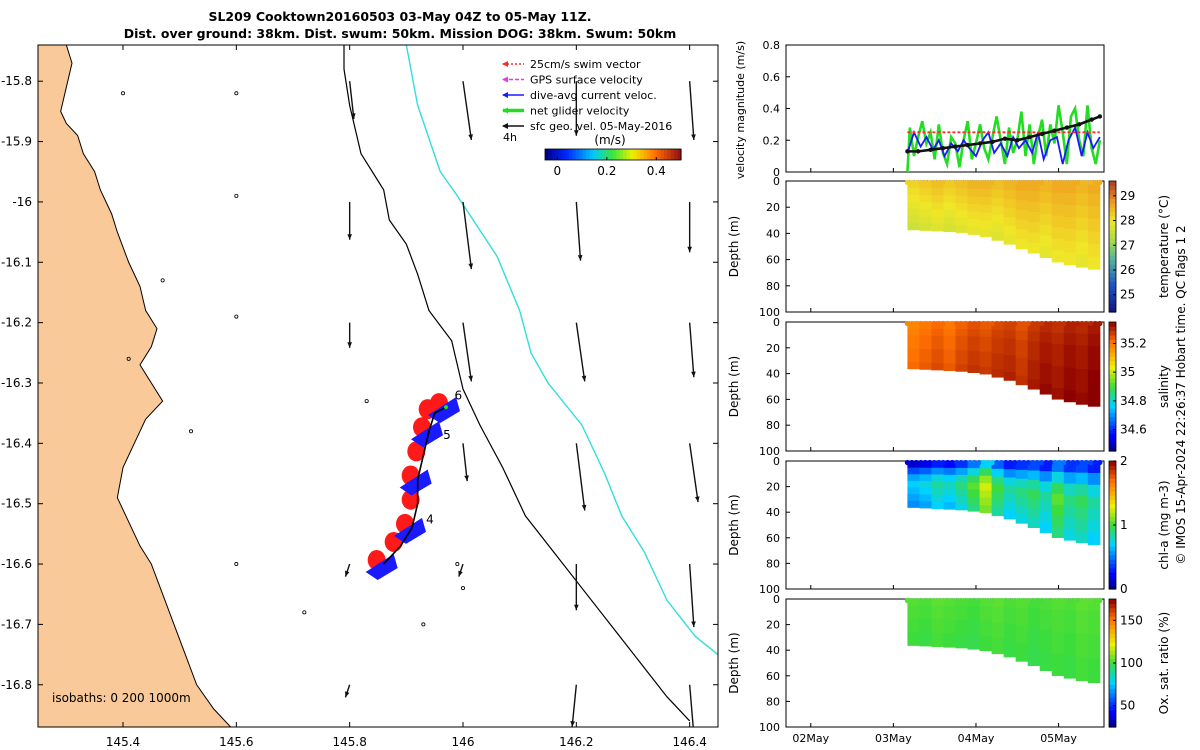  I want to click on time-x-tick-label: 02May, so click(810, 738).